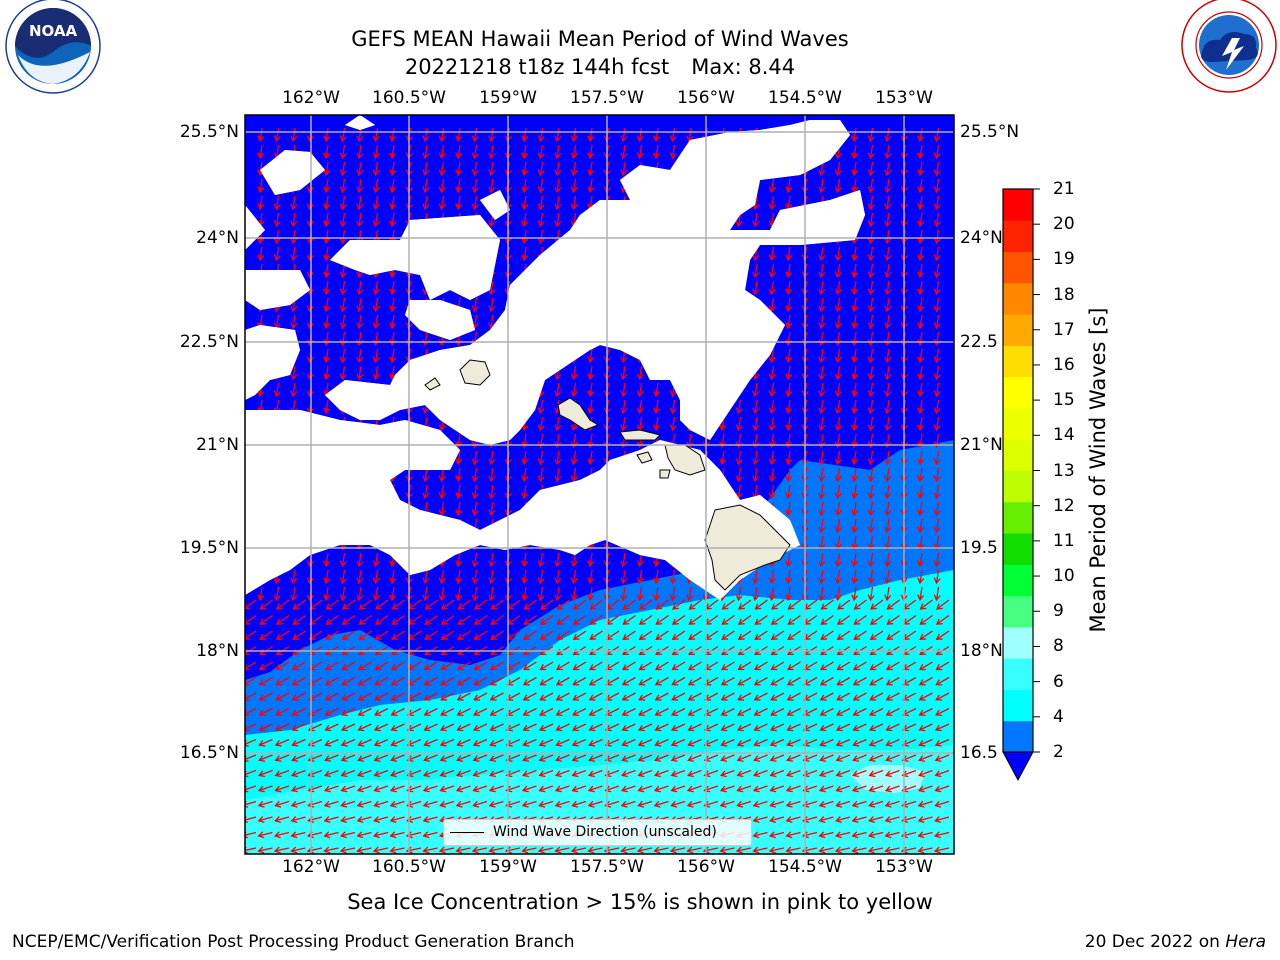 The image size is (1280, 960). What do you see at coordinates (1064, 505) in the screenshot?
I see `colorbar-tick-label: 12` at bounding box center [1064, 505].